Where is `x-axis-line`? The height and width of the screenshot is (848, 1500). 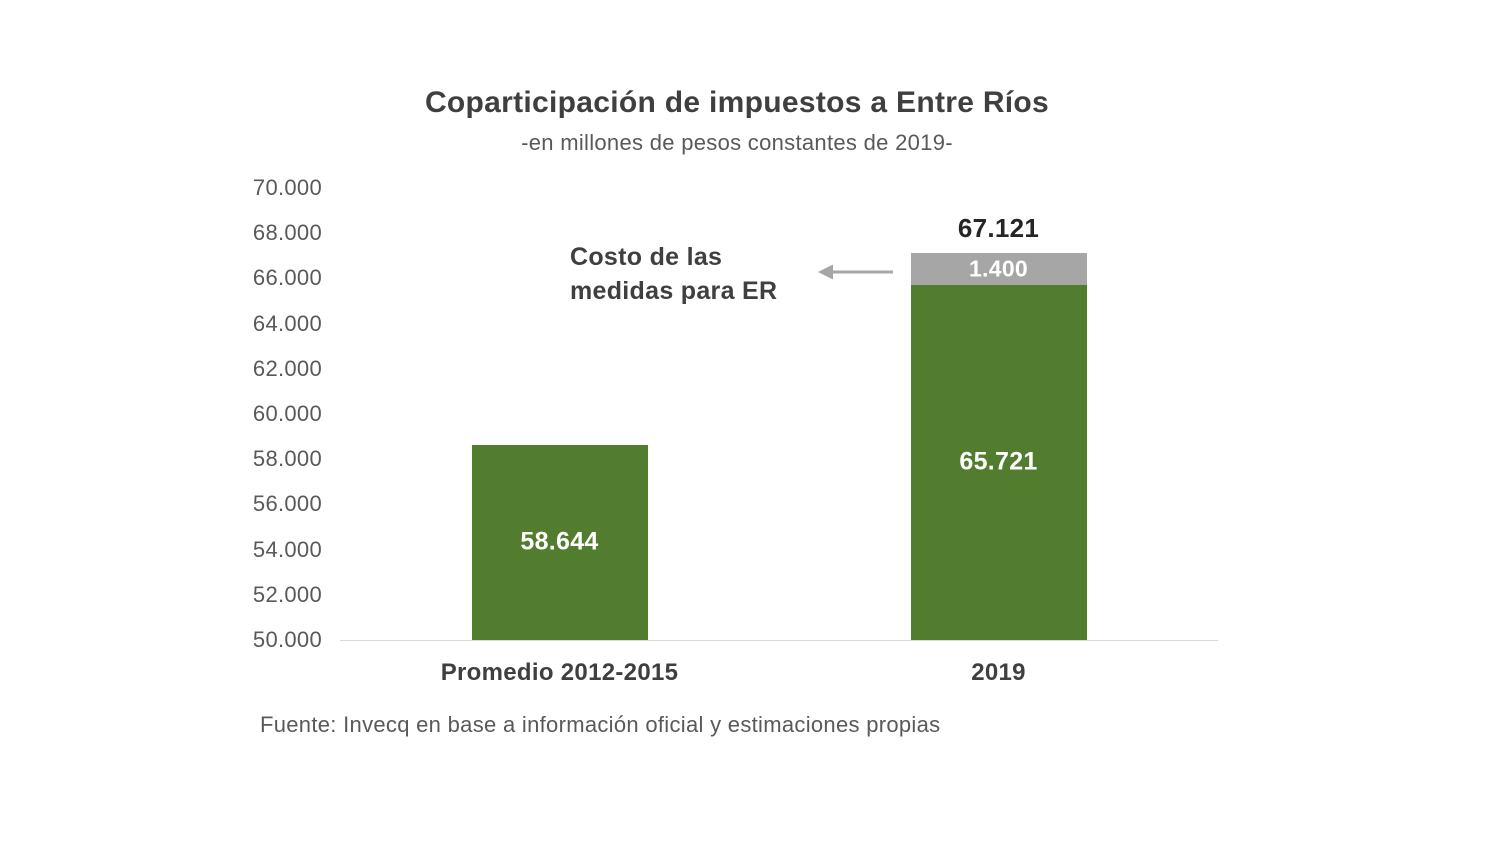 x-axis-line is located at coordinates (779, 640).